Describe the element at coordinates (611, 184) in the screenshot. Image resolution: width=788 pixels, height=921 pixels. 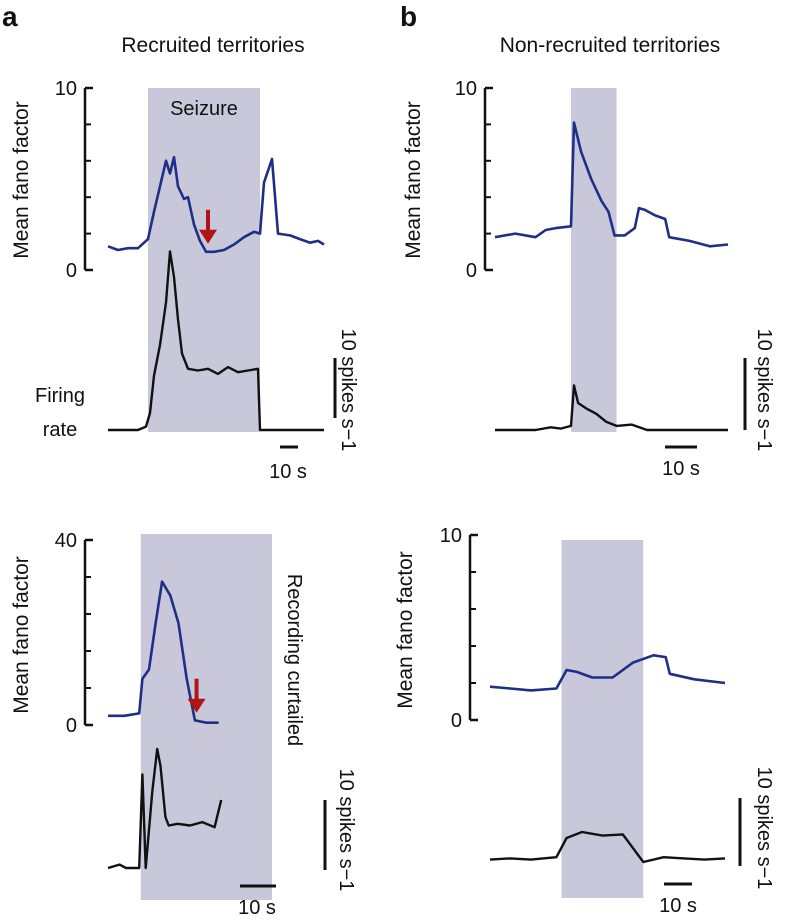
I see `fano-series-b-top` at that location.